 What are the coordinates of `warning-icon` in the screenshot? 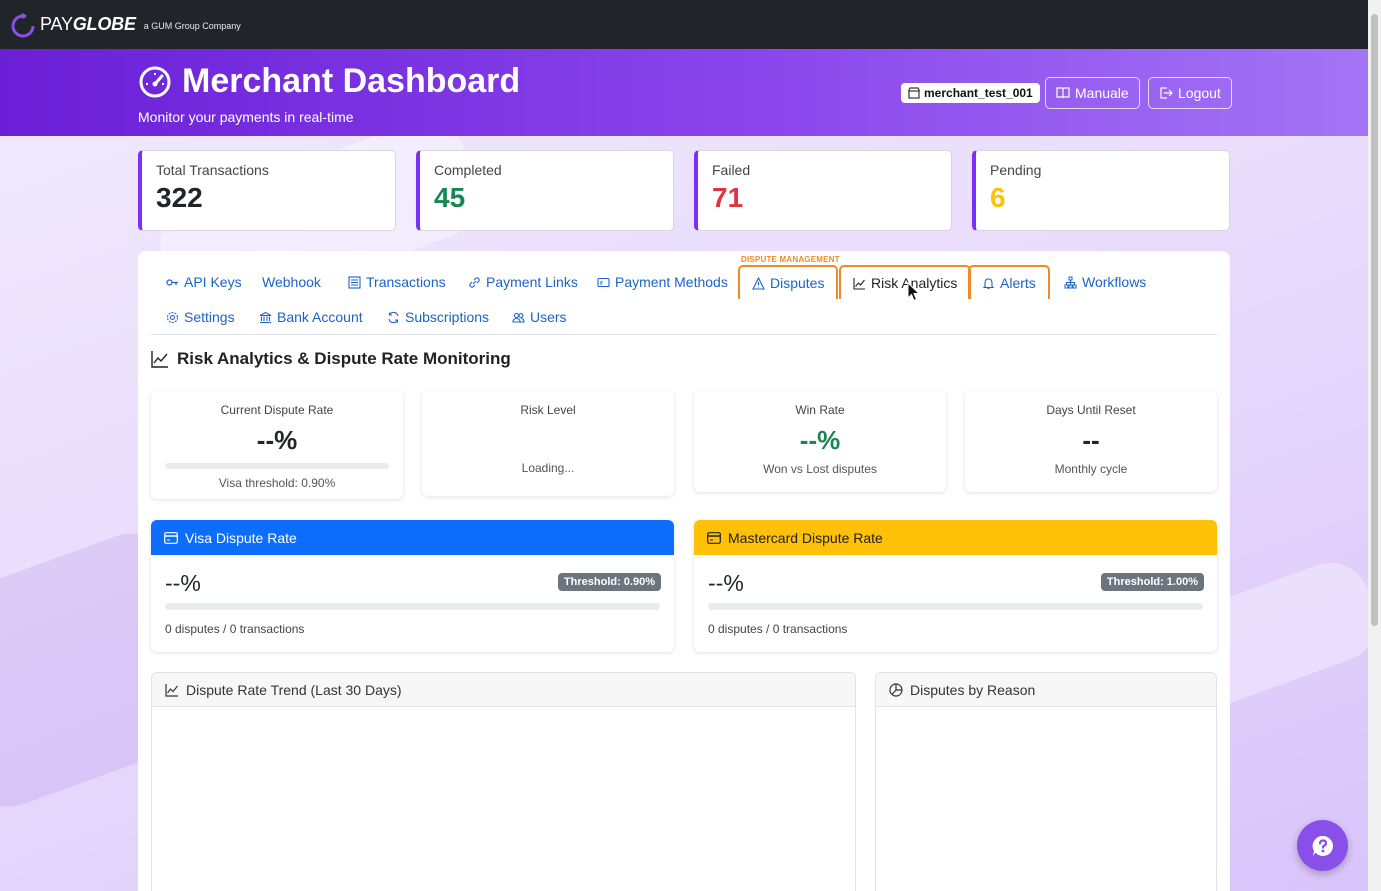 It's located at (758, 283).